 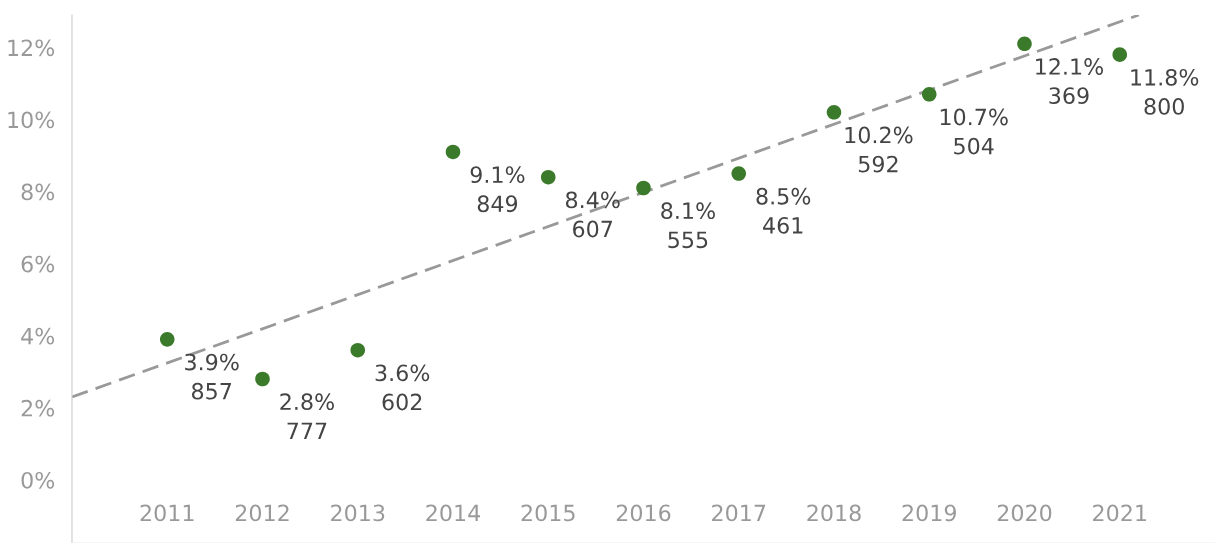 I want to click on data-label: 3.6% 602, so click(x=402, y=387).